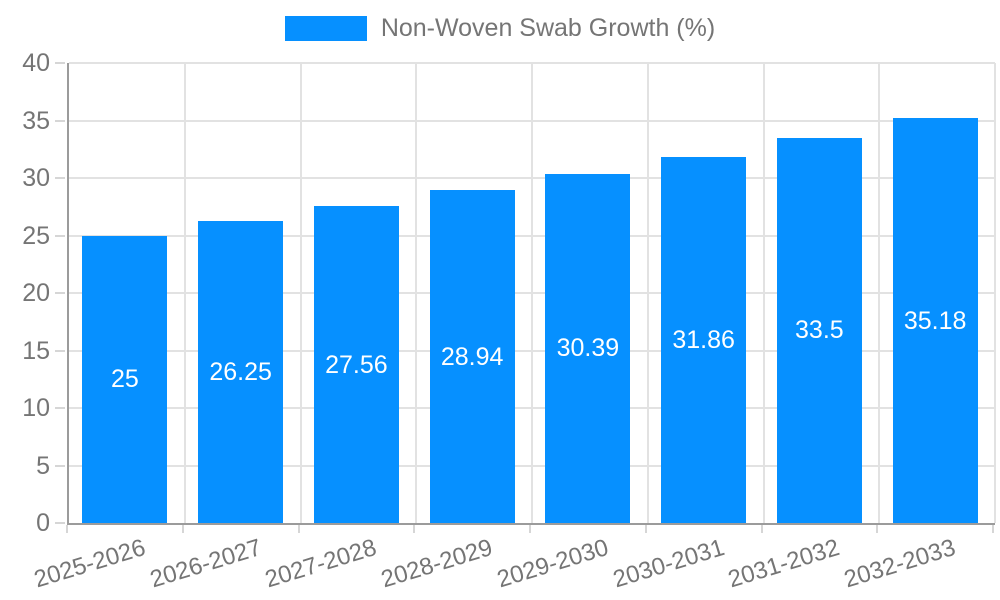 The image size is (1000, 600). Describe the element at coordinates (36, 178) in the screenshot. I see `y-axis-label: 30` at that location.